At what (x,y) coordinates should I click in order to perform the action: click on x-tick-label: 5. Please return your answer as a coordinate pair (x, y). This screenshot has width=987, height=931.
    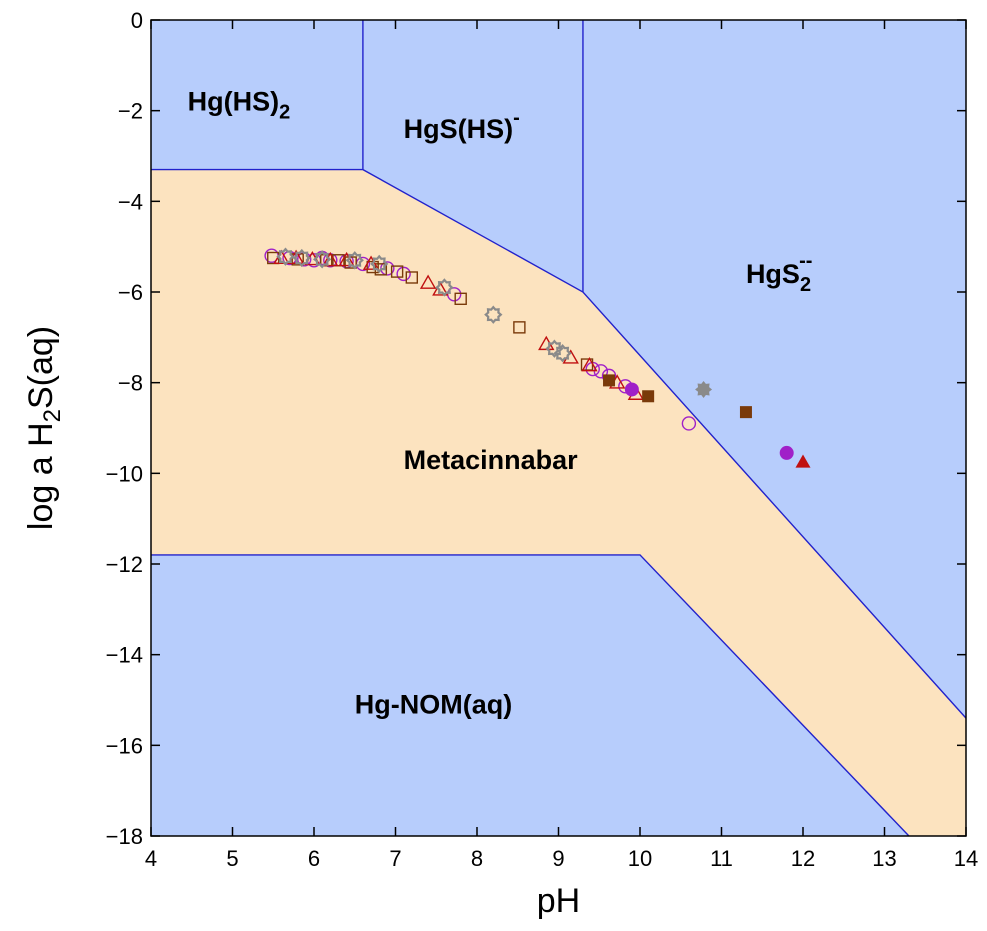
    Looking at the image, I should click on (232, 858).